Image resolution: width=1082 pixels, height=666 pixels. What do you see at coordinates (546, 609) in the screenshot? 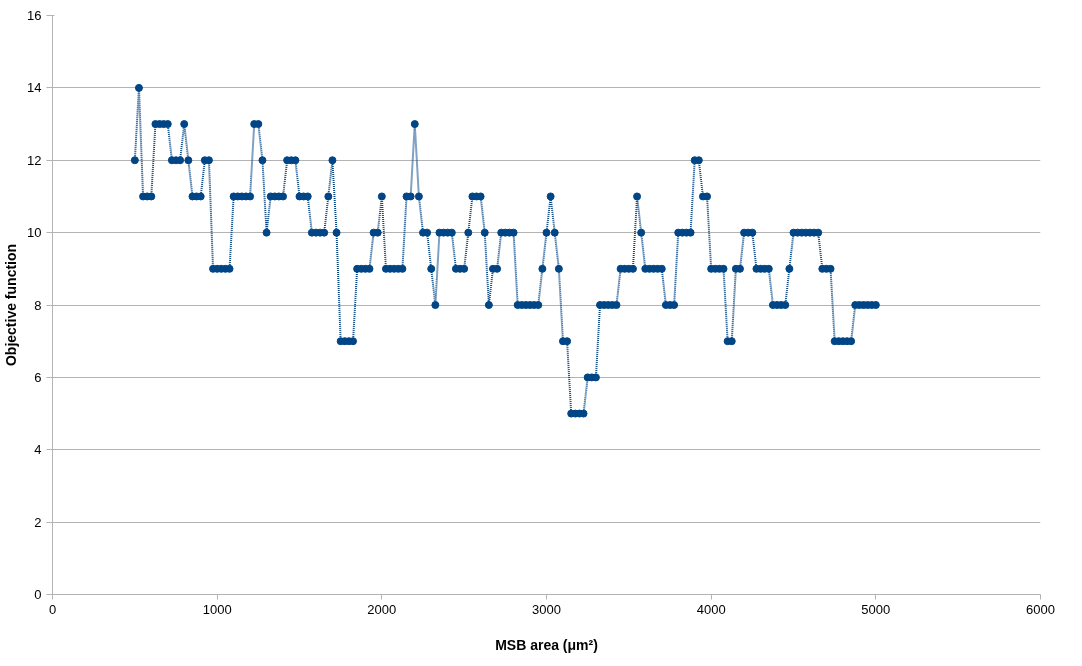
I see `x-tick-label: 3000` at bounding box center [546, 609].